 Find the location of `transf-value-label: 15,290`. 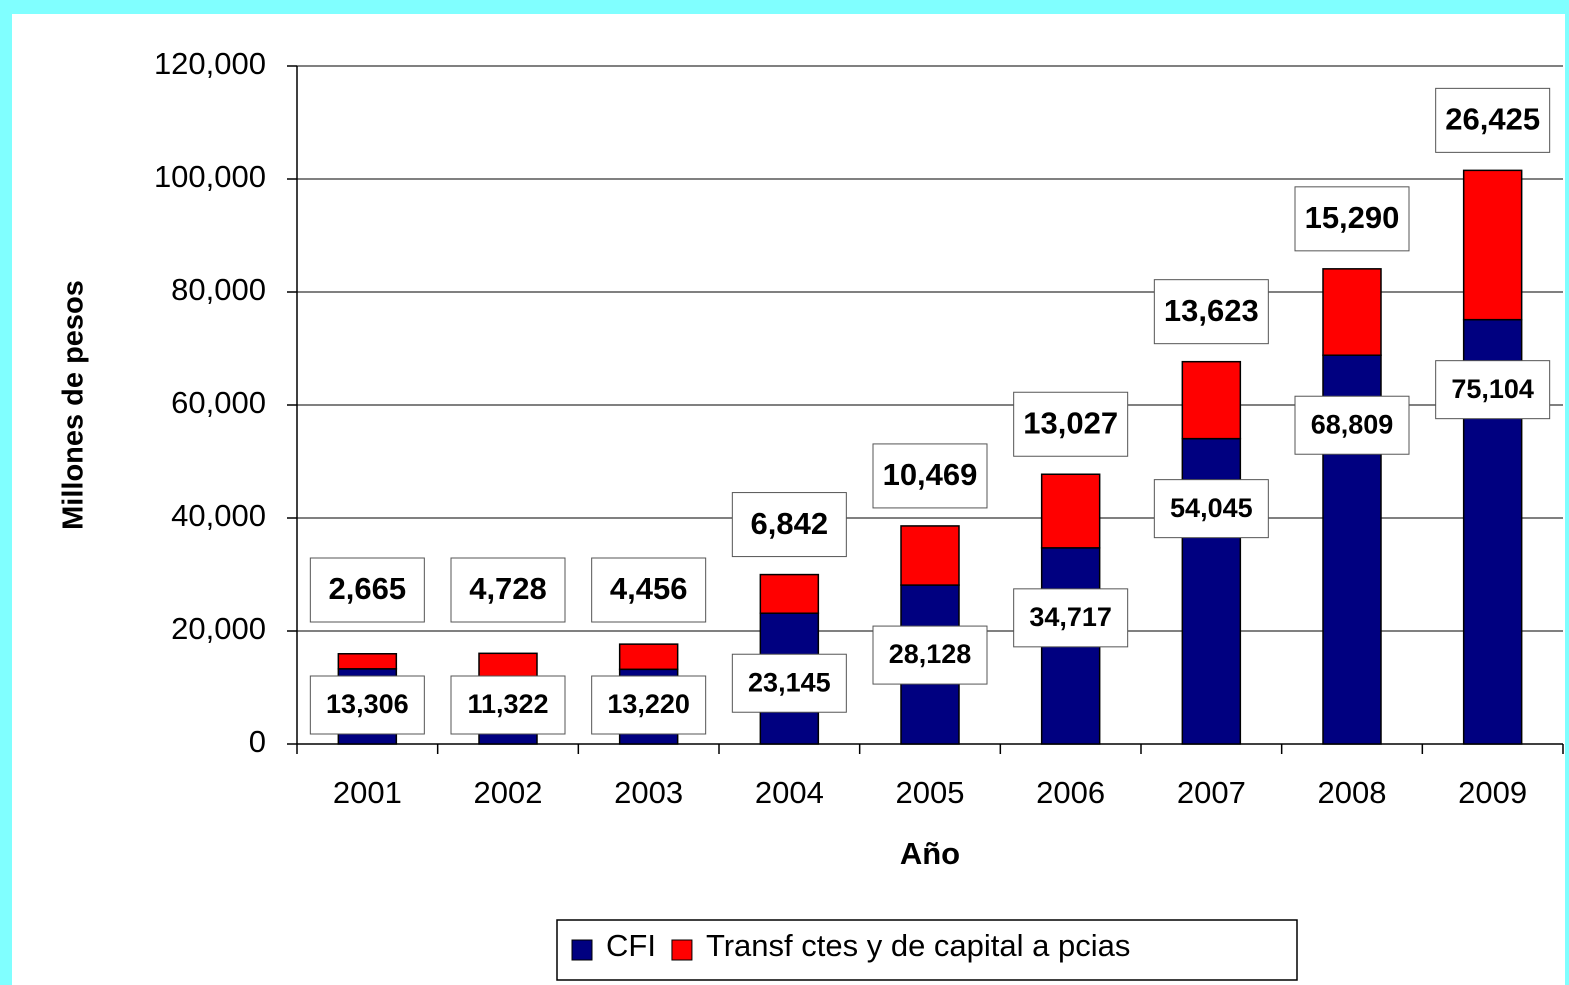

transf-value-label: 15,290 is located at coordinates (1352, 217).